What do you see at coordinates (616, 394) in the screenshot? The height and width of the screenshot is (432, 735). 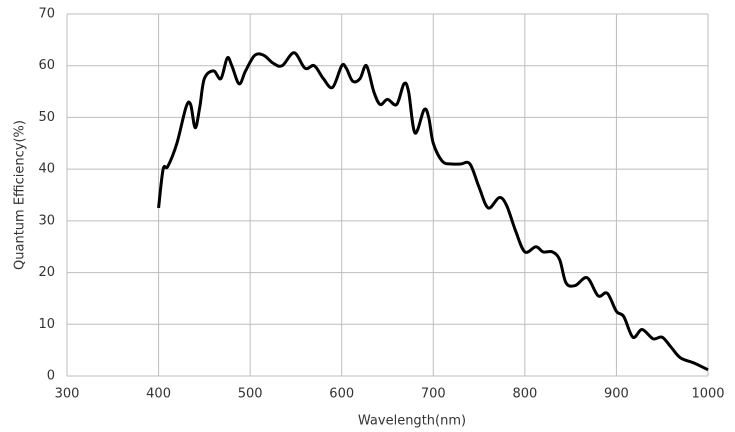 I see `x-tick-label: 900` at bounding box center [616, 394].